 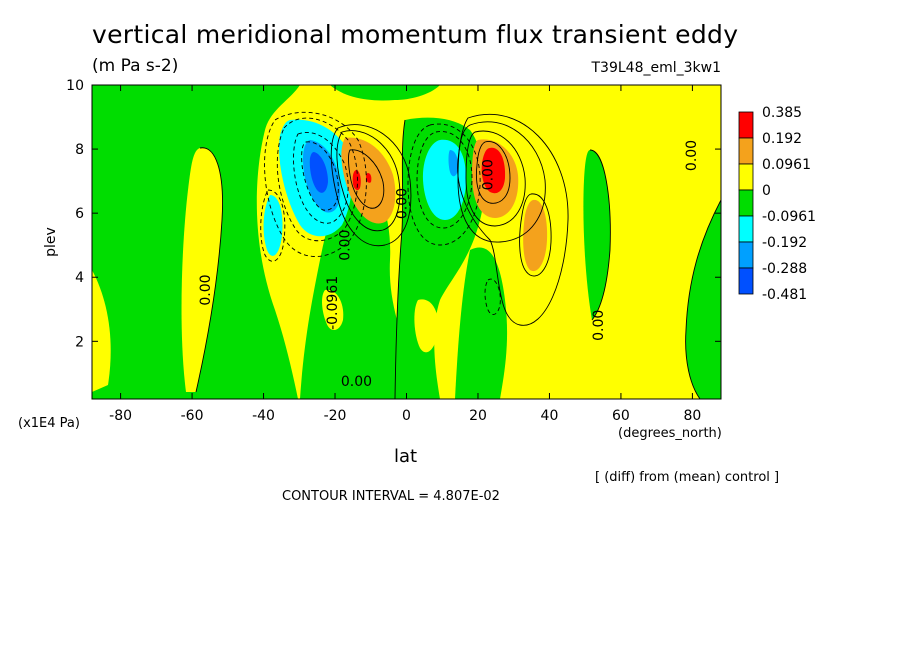 I want to click on colorbar-label: 0.385, so click(x=782, y=113).